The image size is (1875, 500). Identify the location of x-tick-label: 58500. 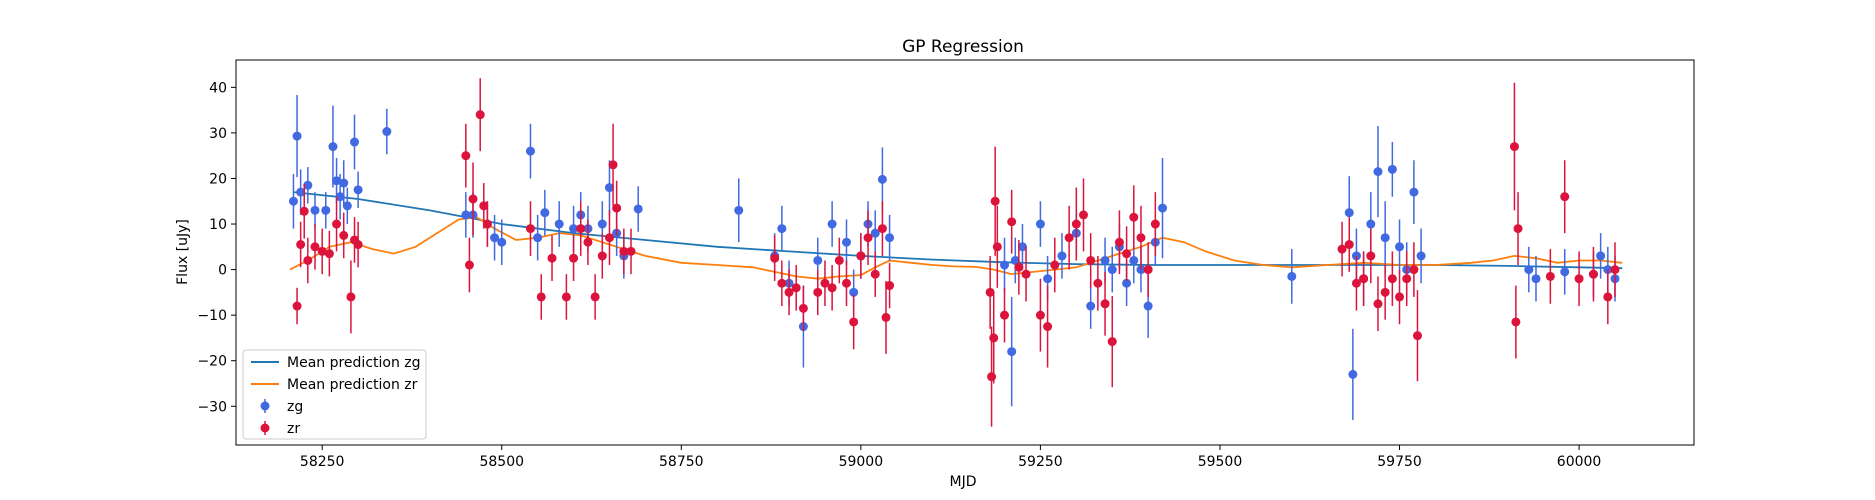
(501, 462).